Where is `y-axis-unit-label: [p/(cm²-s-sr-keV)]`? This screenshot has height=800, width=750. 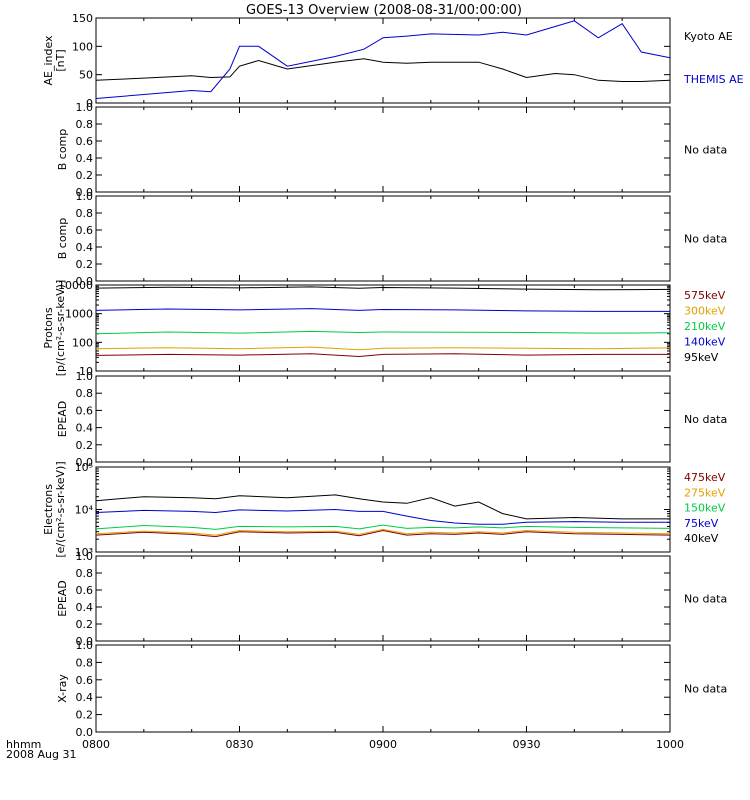 y-axis-unit-label: [p/(cm²-s-sr-keV)] is located at coordinates (60, 328).